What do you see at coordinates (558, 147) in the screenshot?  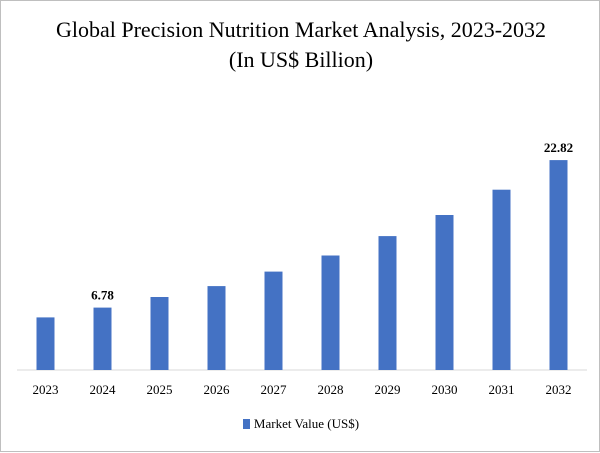 I see `data-label-2032: 22.82` at bounding box center [558, 147].